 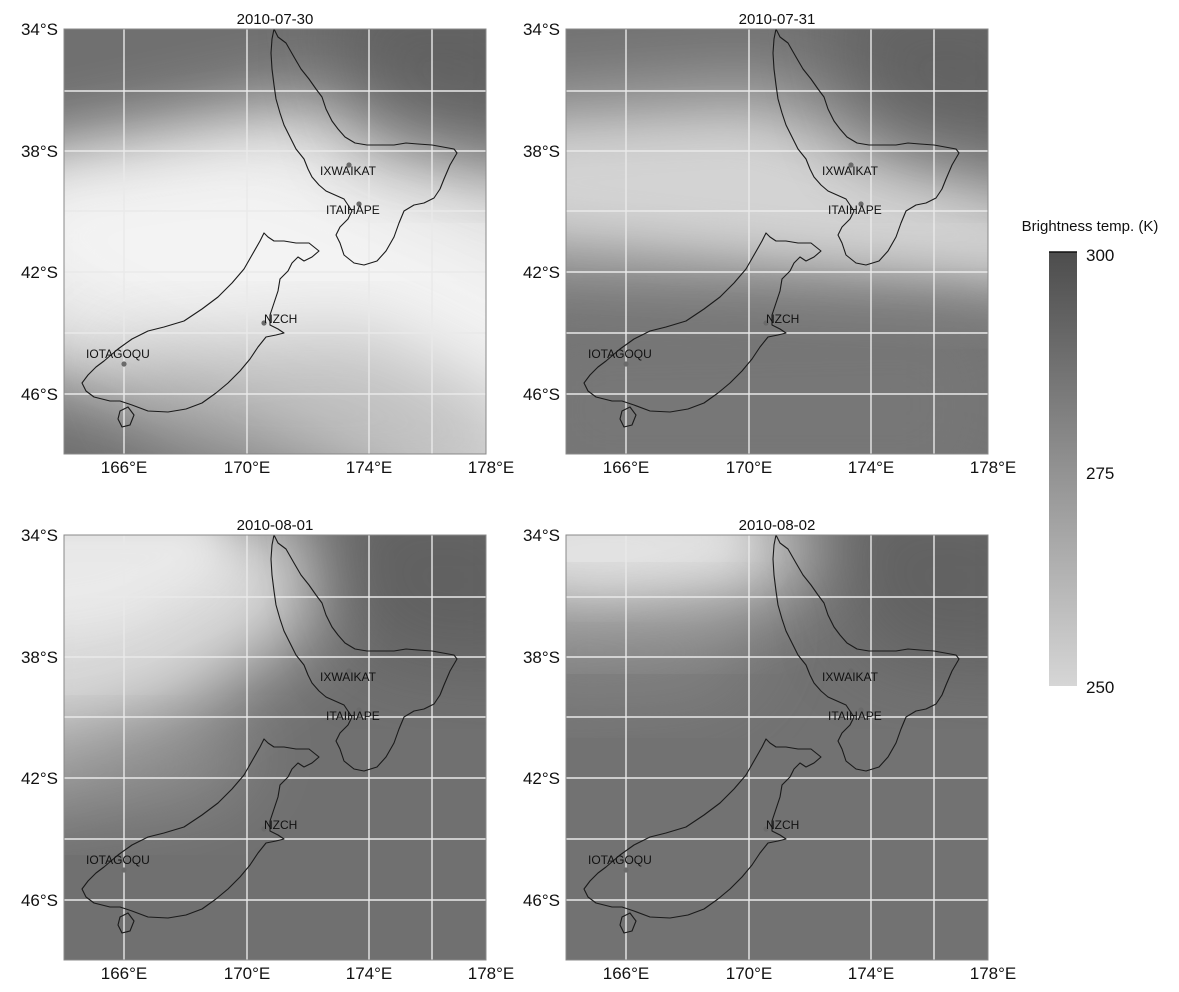 I want to click on colorbar-tick-label: 300, so click(x=1100, y=255).